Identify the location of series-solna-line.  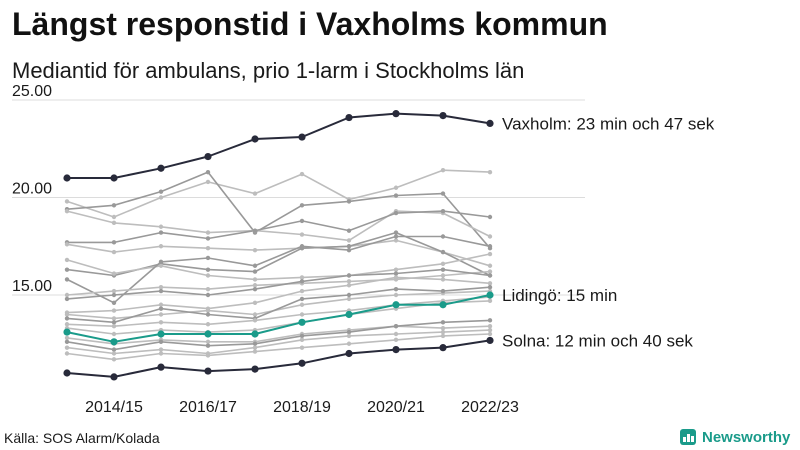
(278, 358).